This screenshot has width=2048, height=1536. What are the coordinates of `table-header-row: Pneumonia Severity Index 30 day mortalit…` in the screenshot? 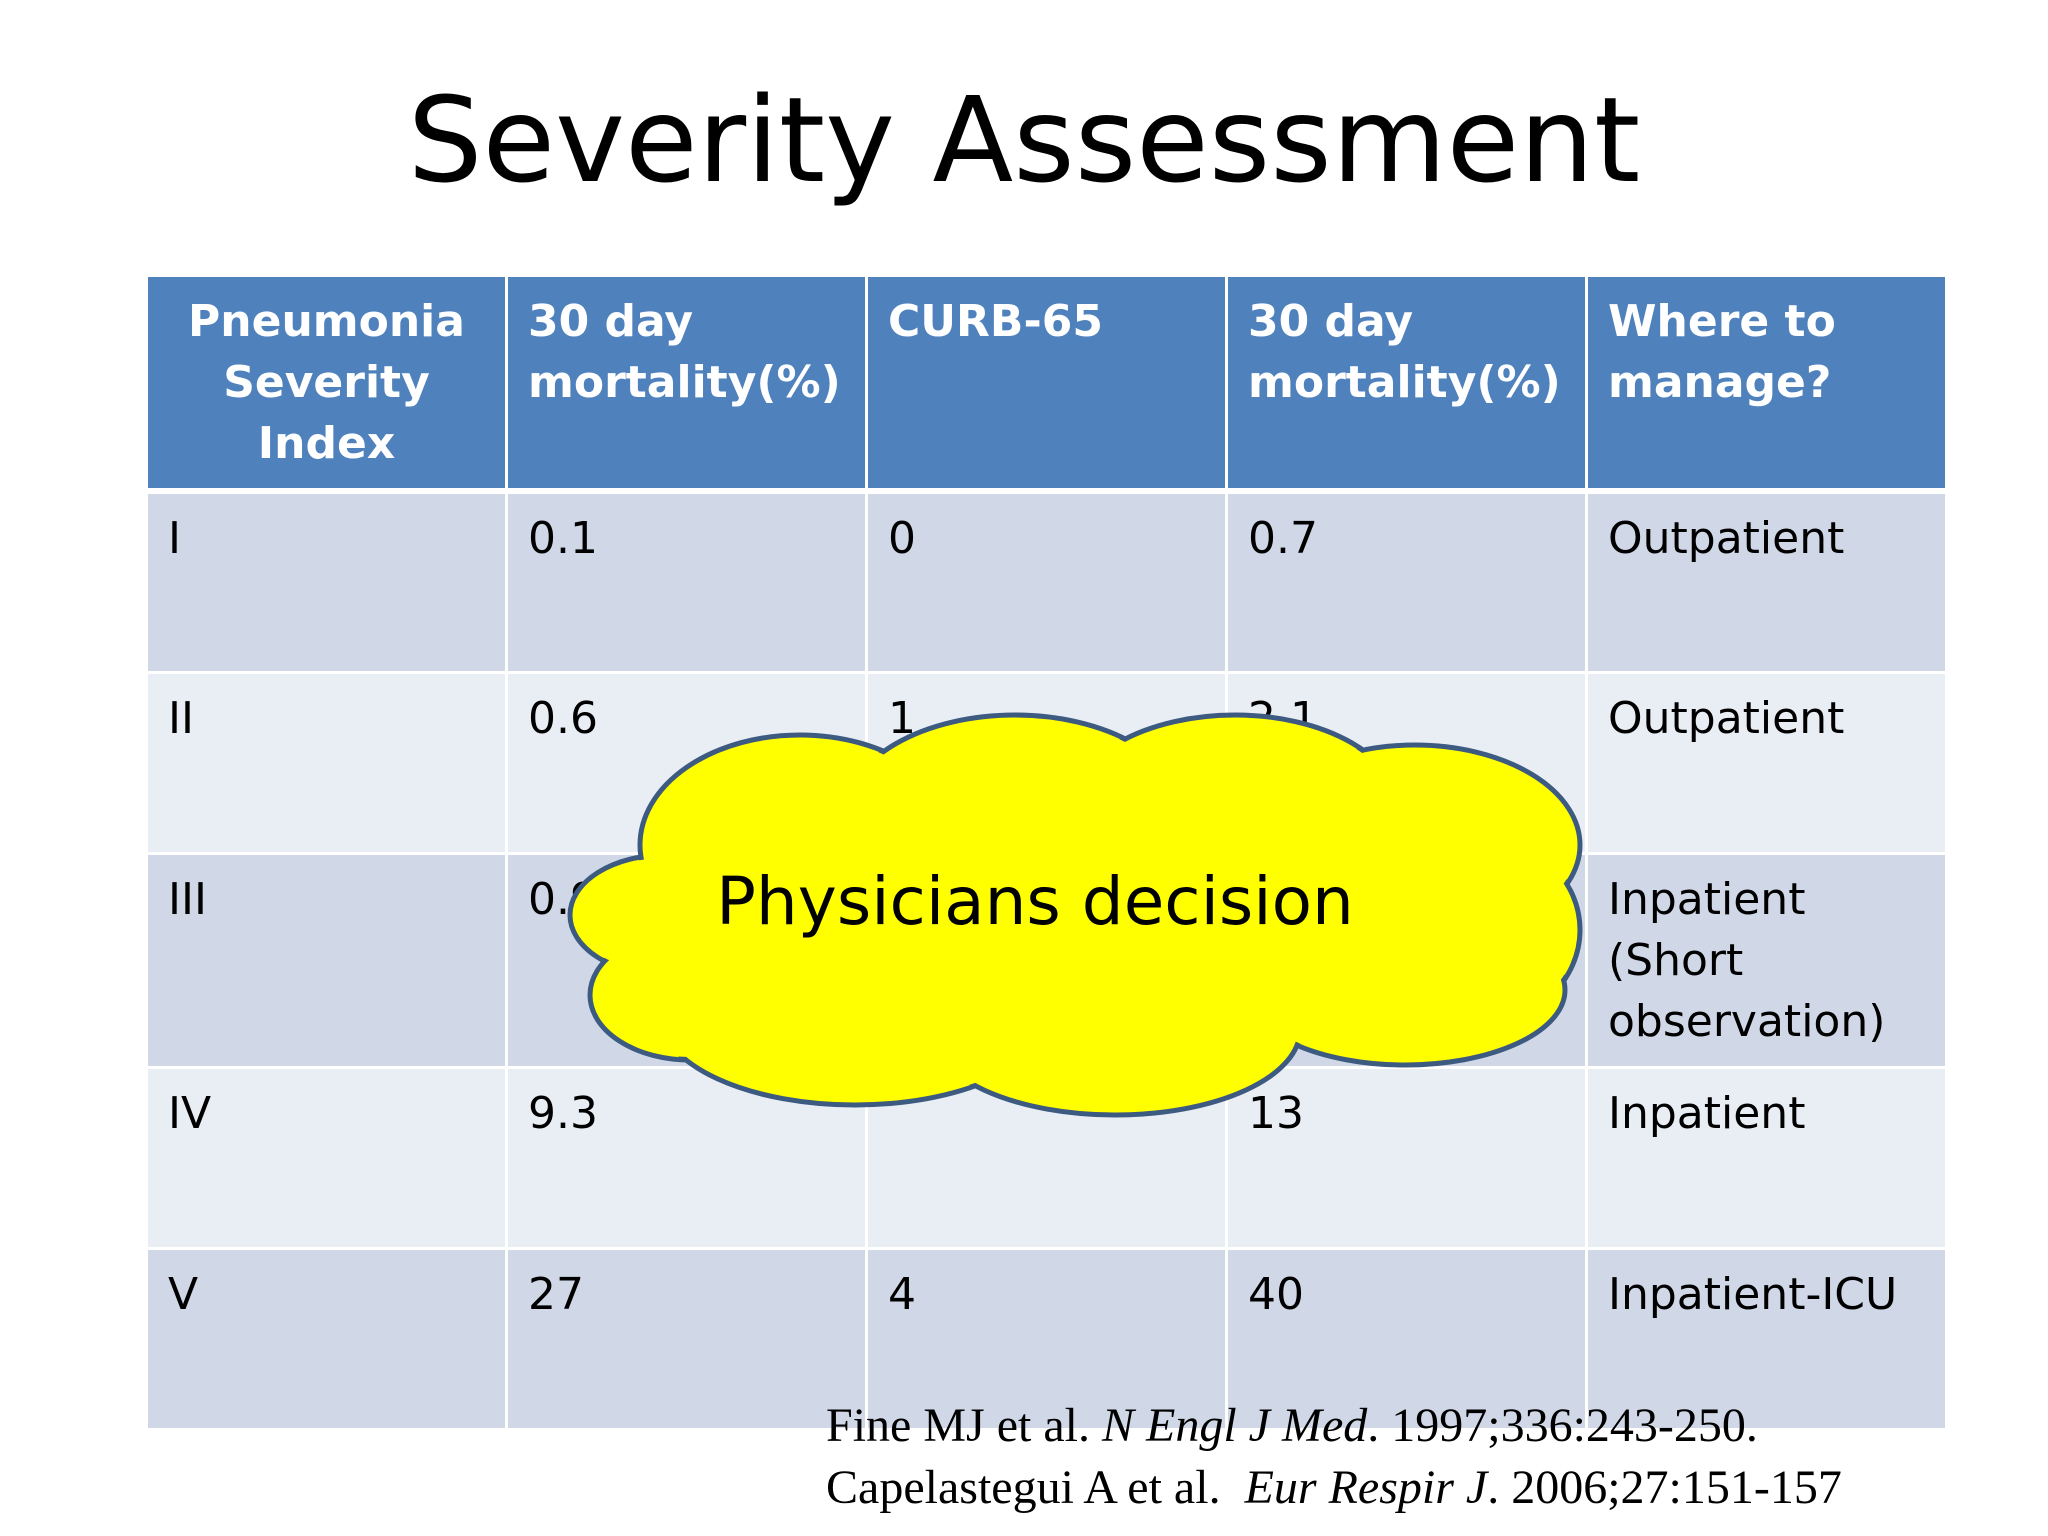 It's located at (1046, 384).